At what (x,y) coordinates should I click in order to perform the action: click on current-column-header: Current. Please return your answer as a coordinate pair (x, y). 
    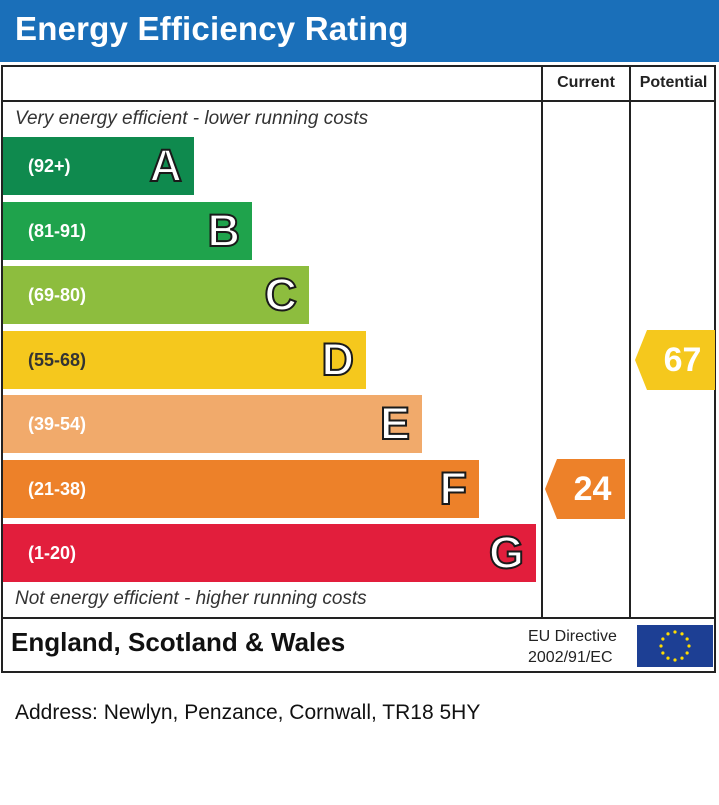
    Looking at the image, I should click on (586, 82).